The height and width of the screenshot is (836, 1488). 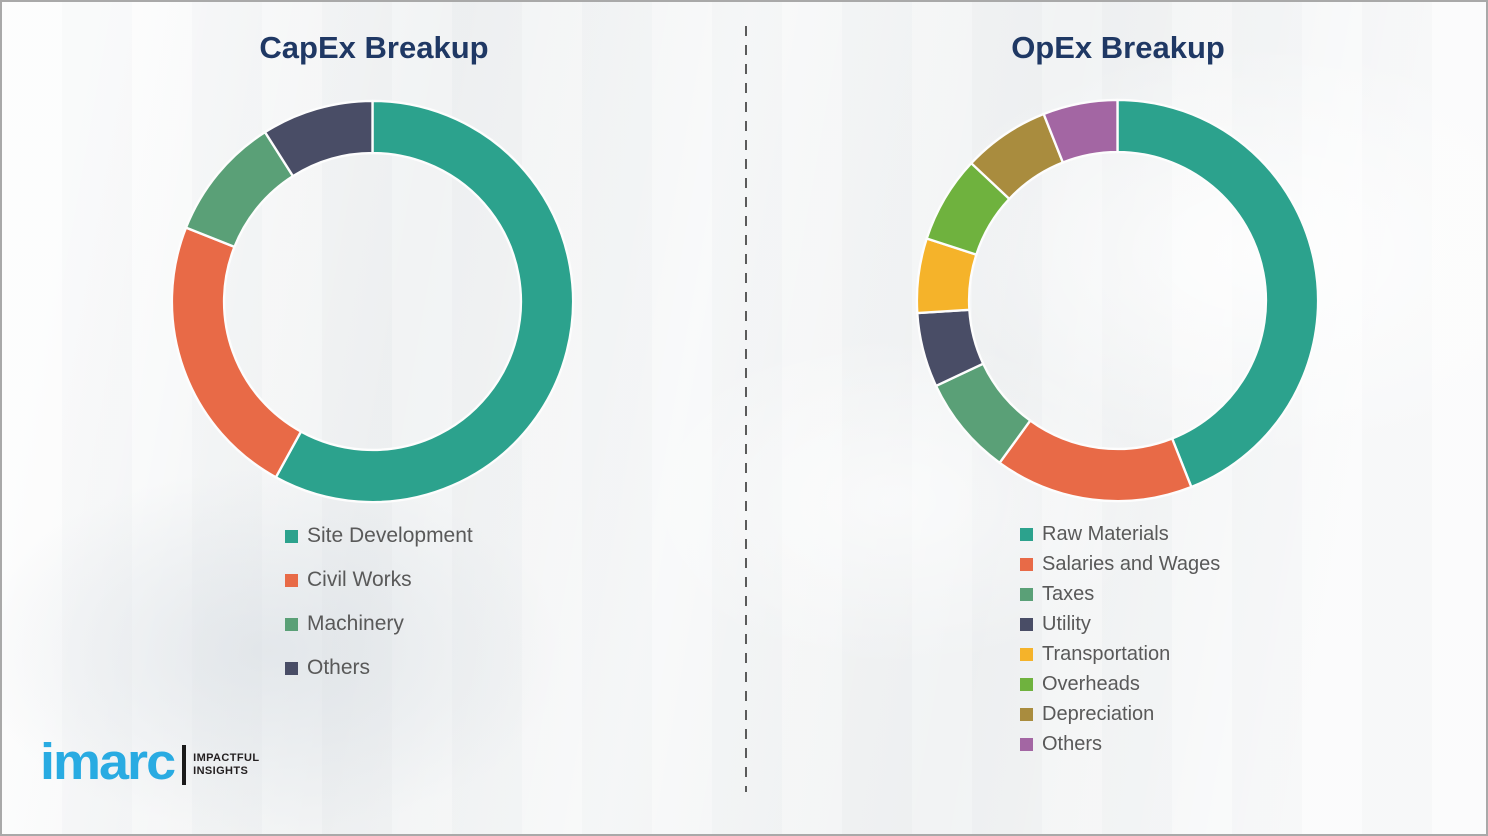 I want to click on legend-label: Salaries and Wages, so click(x=1131, y=563).